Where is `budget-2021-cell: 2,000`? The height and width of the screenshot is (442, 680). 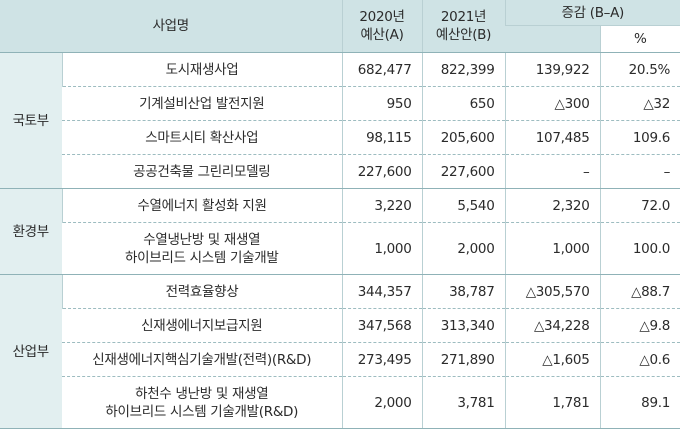 budget-2021-cell: 2,000 is located at coordinates (463, 248).